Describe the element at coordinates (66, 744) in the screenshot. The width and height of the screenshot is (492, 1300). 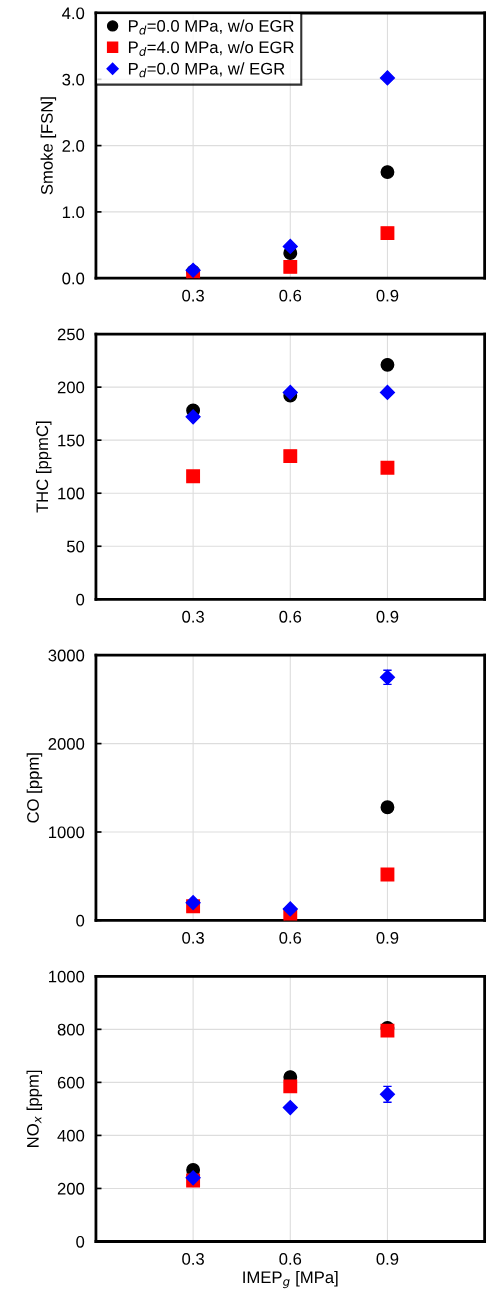
I see `y-tick-label: 2000` at that location.